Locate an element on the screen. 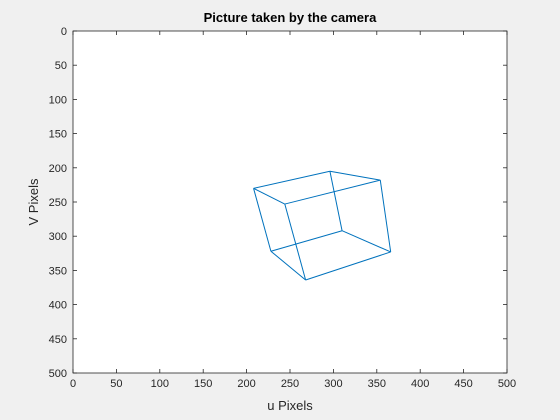 The width and height of the screenshot is (560, 420). wireframe-edges is located at coordinates (322, 225).